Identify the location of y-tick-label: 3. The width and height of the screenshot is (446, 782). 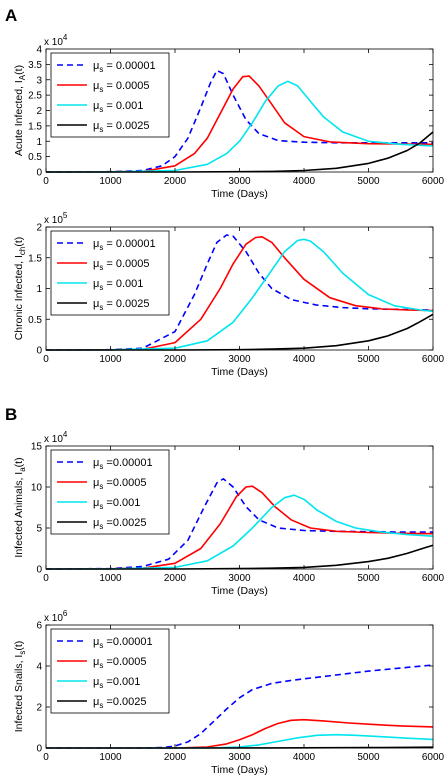
(39, 80).